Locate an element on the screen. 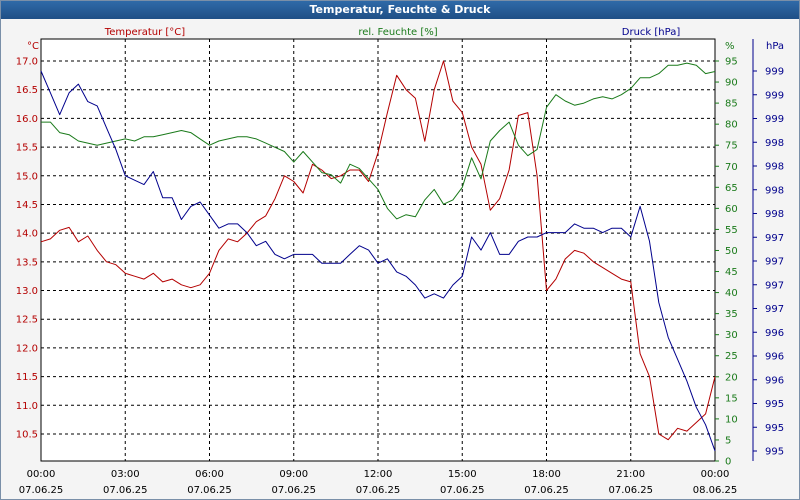 The height and width of the screenshot is (500, 800). x-tick-time: 09:00 is located at coordinates (293, 474).